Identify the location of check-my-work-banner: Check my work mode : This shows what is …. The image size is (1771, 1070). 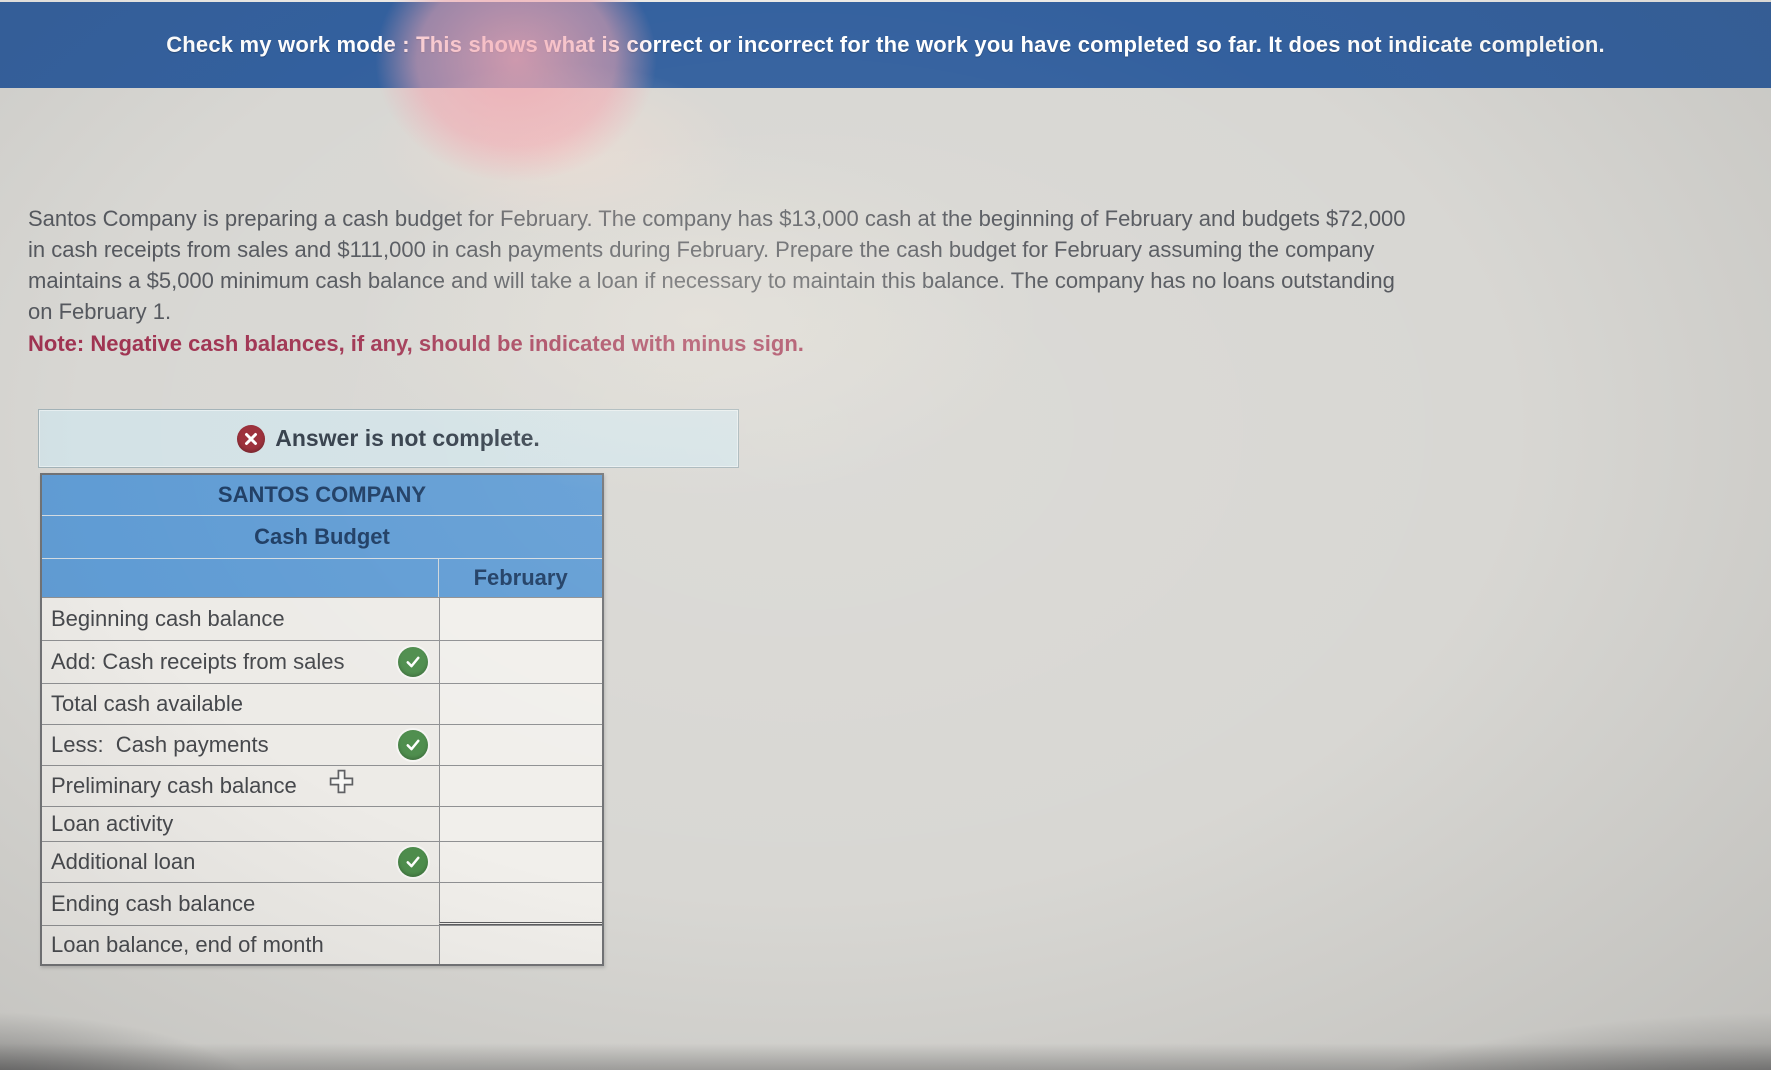
(885, 45).